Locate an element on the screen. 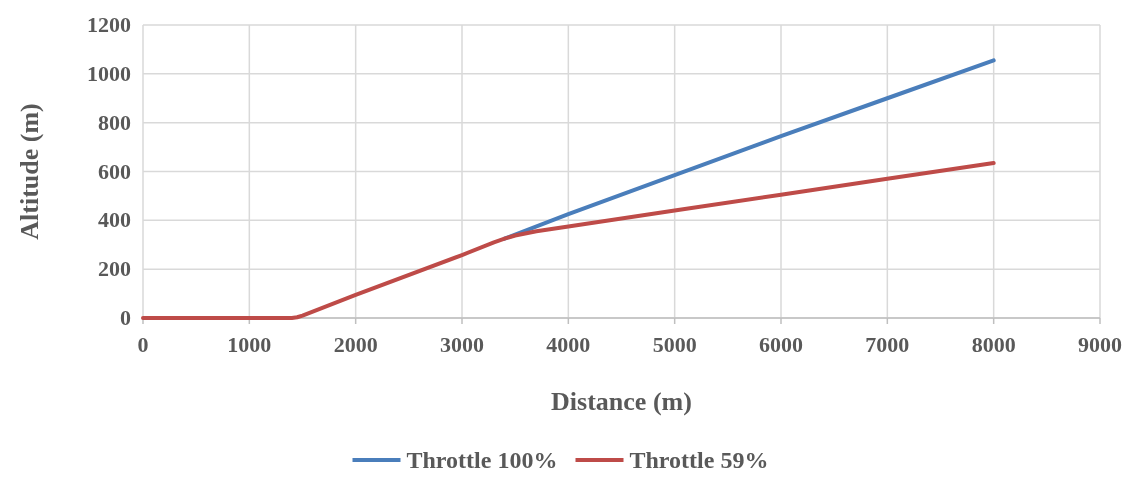 Image resolution: width=1140 pixels, height=488 pixels. x-tick-label: 6000 is located at coordinates (781, 344).